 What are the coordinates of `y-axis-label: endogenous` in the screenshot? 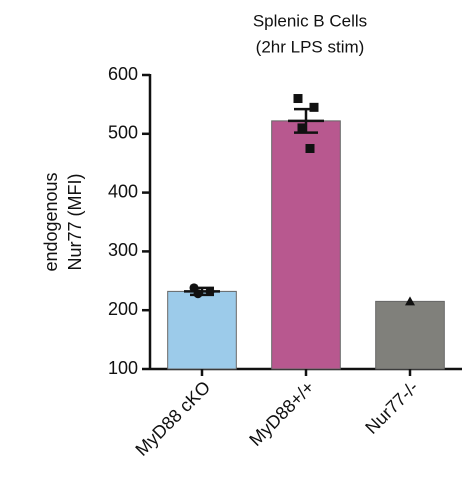 It's located at (51, 221).